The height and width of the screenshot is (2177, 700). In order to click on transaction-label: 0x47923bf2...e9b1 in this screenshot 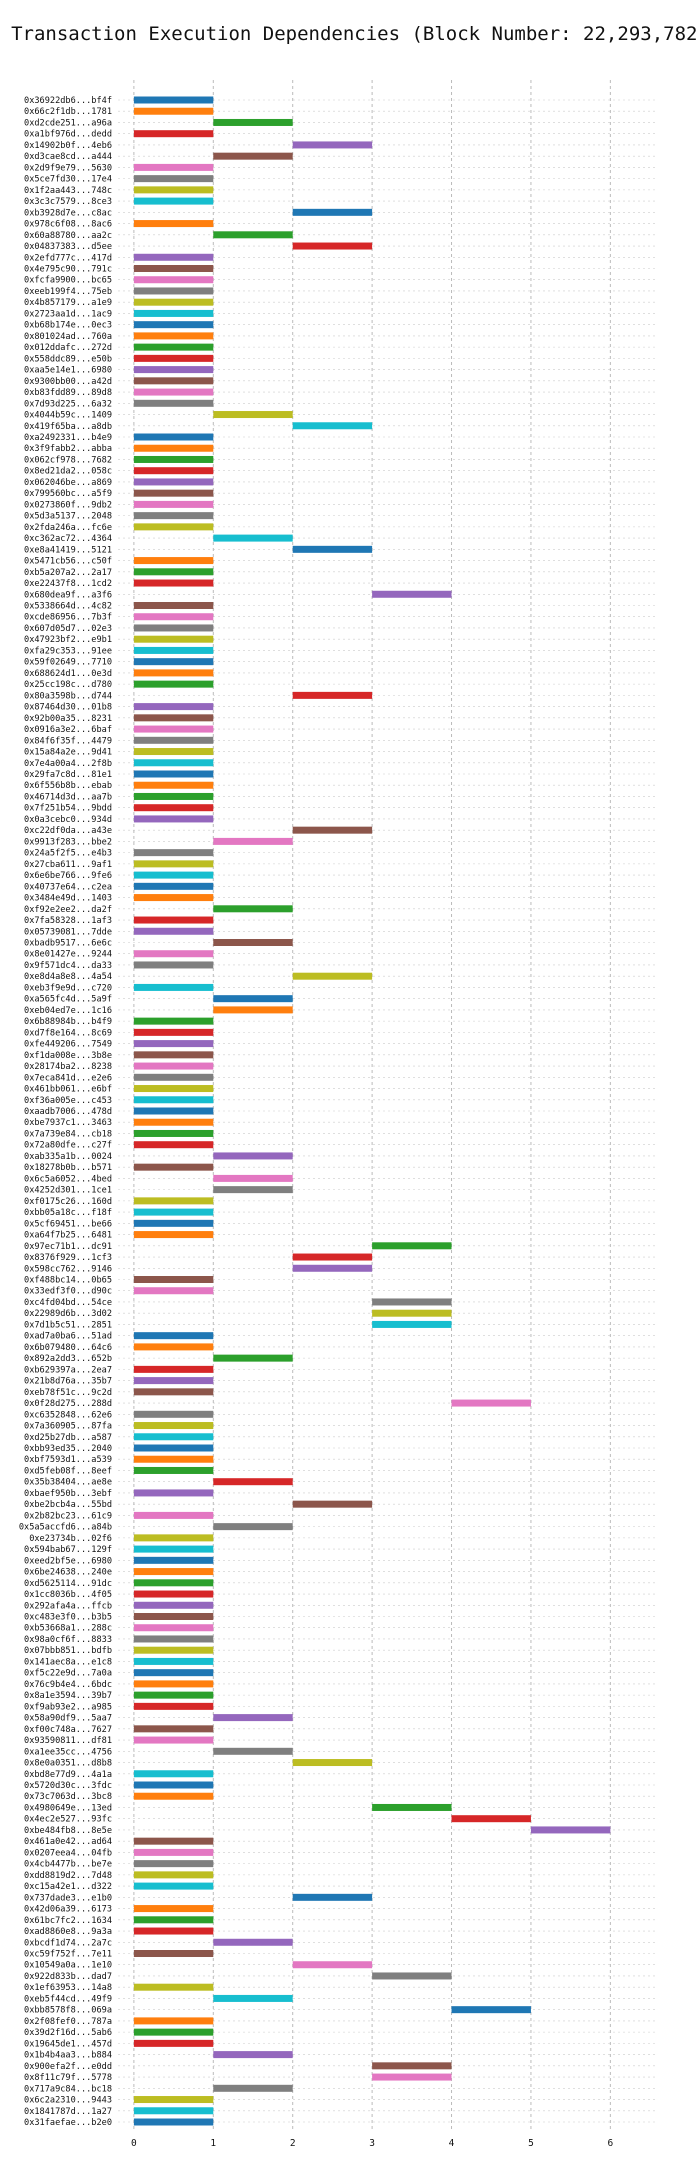, I will do `click(68, 640)`.